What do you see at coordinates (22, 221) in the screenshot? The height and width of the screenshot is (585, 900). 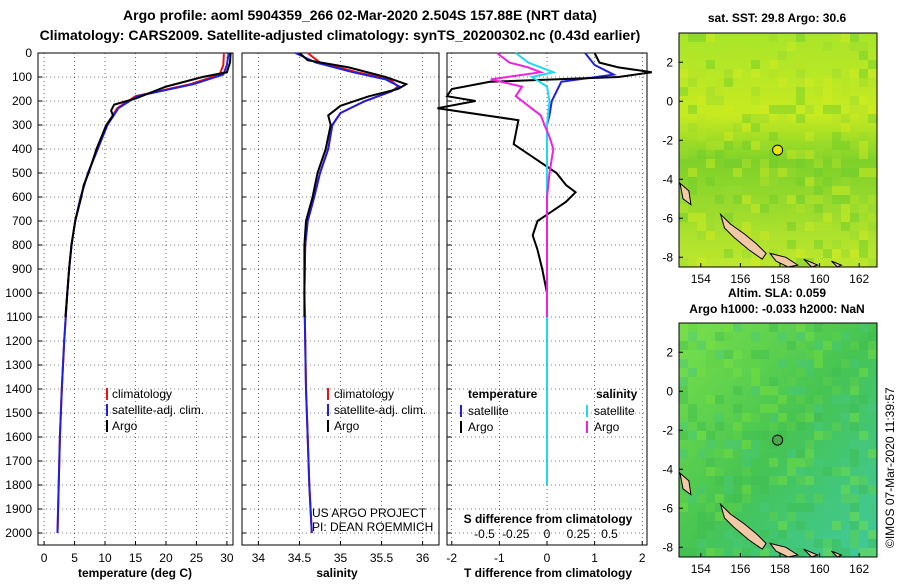 I see `depth-tick-label: 700` at bounding box center [22, 221].